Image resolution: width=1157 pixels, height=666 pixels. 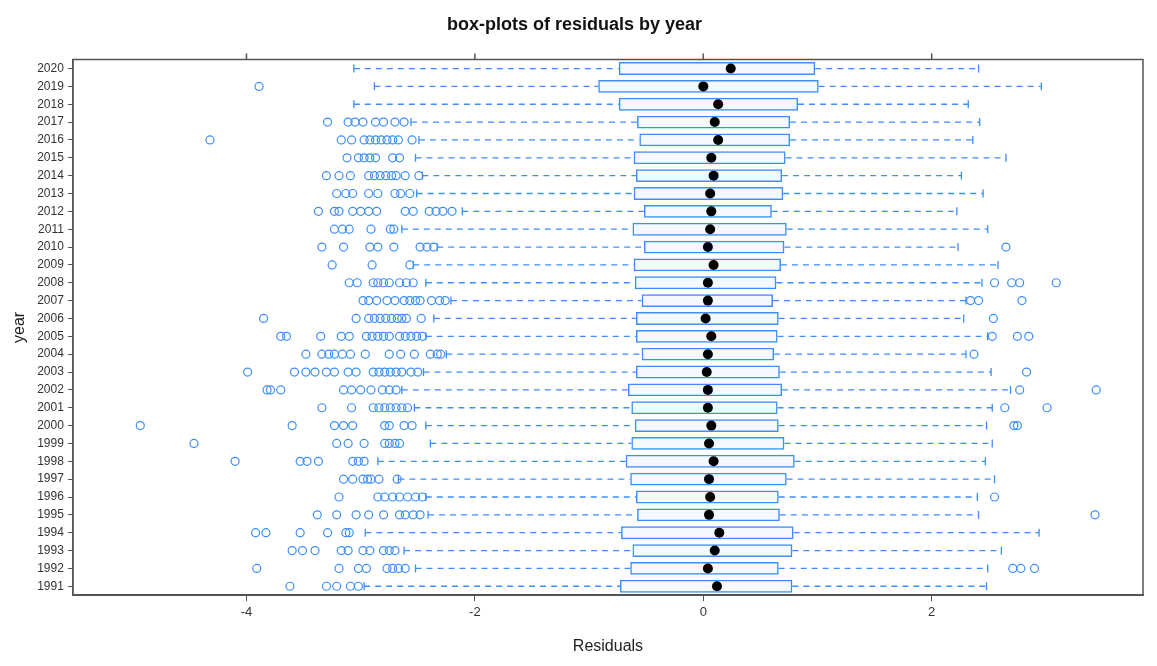 What do you see at coordinates (51, 192) in the screenshot?
I see `y-tick-label: 2013` at bounding box center [51, 192].